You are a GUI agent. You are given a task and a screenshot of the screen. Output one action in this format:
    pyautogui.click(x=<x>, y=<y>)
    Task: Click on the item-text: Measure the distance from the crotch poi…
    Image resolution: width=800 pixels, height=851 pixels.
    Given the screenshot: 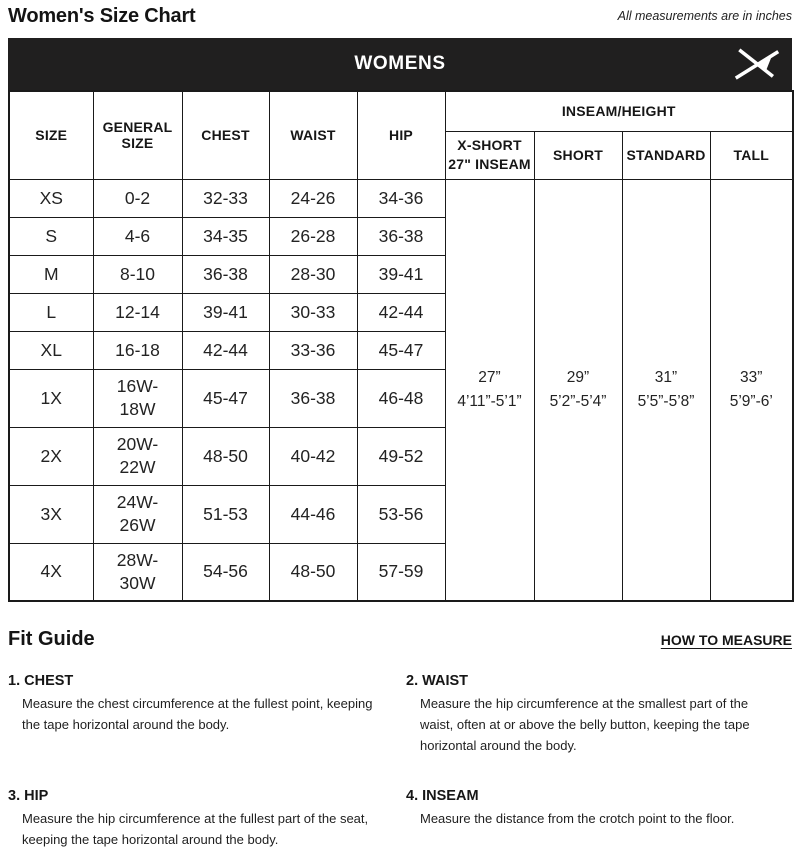 What is the action you would take?
    pyautogui.click(x=577, y=819)
    